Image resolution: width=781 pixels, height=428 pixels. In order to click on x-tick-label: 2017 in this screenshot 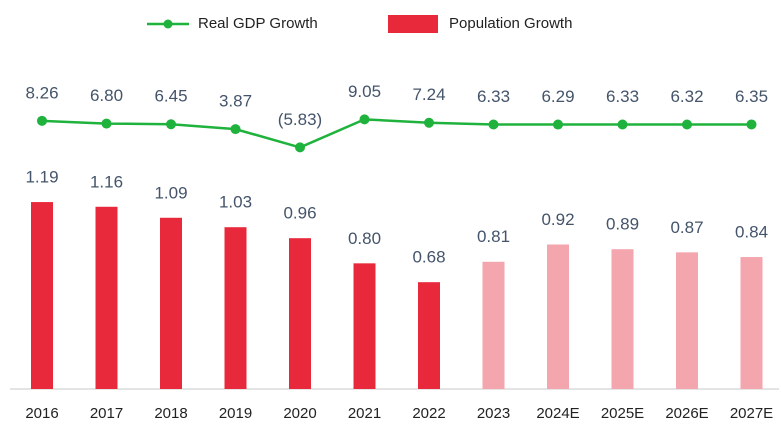, I will do `click(106, 413)`.